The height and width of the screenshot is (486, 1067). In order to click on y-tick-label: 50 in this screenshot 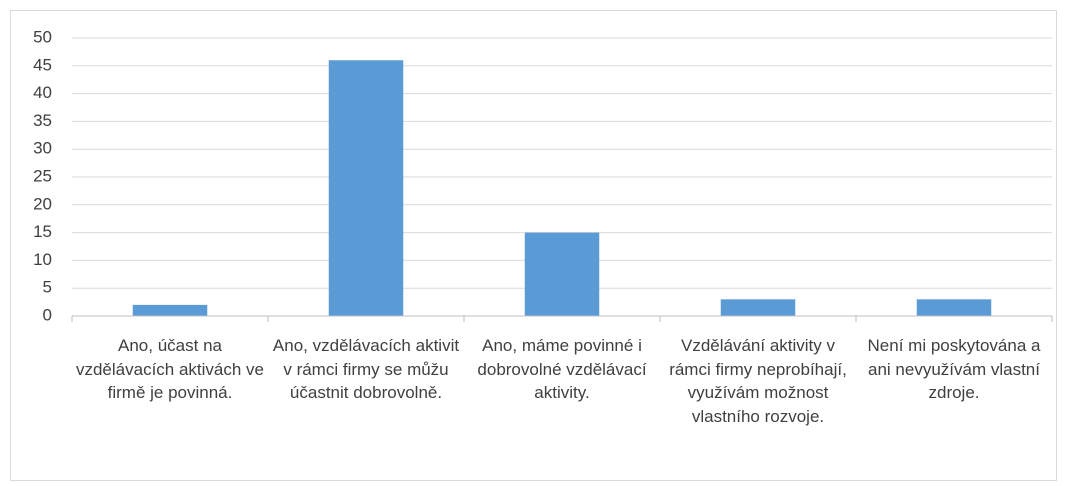, I will do `click(42, 36)`.